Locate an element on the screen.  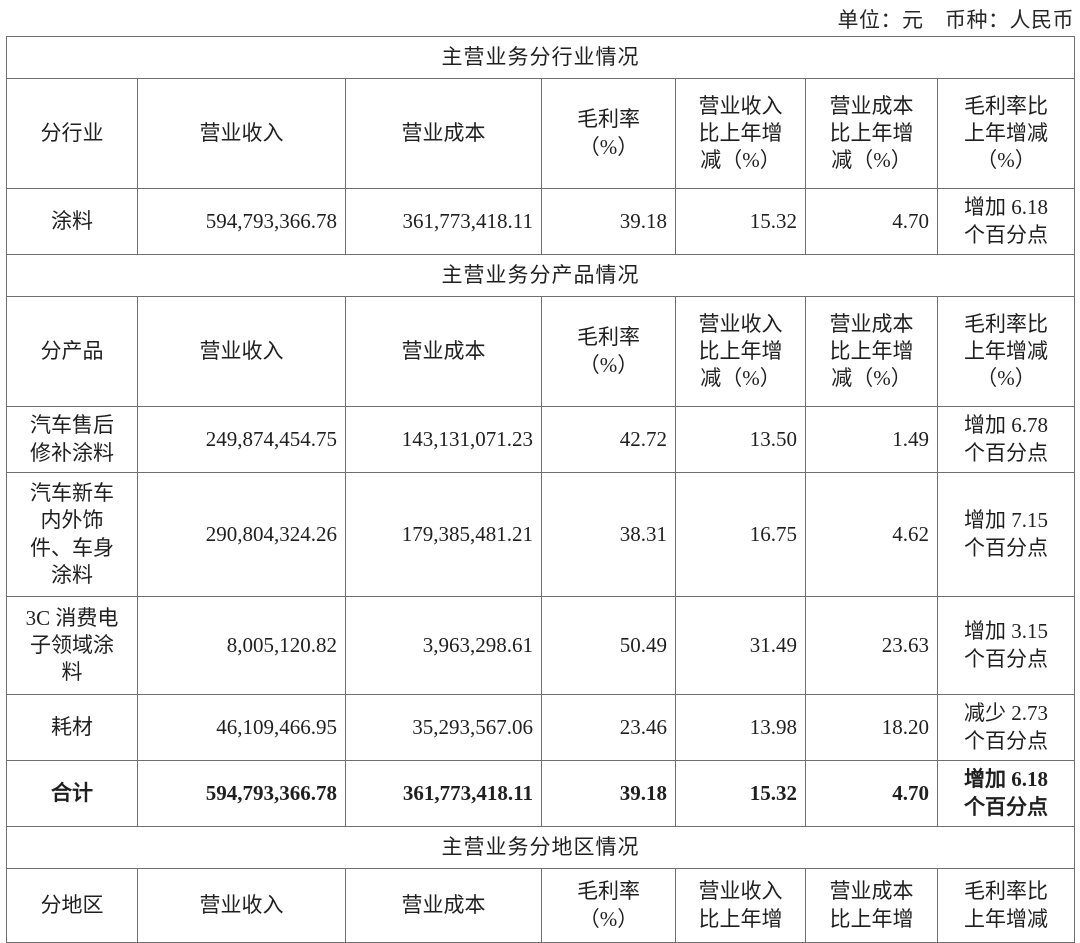
column-header-category: 分地区 is located at coordinates (72, 905).